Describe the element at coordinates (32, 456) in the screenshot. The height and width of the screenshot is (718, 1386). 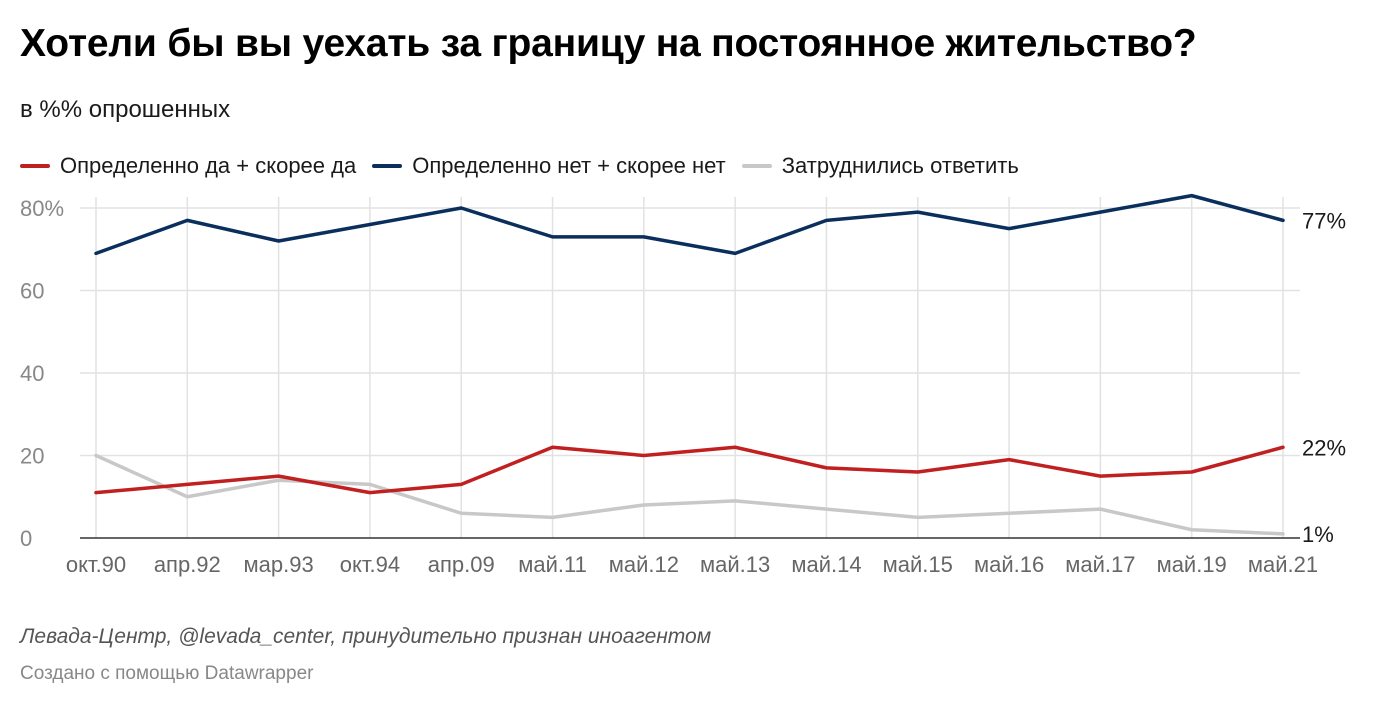
I see `y-tick-label: 20` at that location.